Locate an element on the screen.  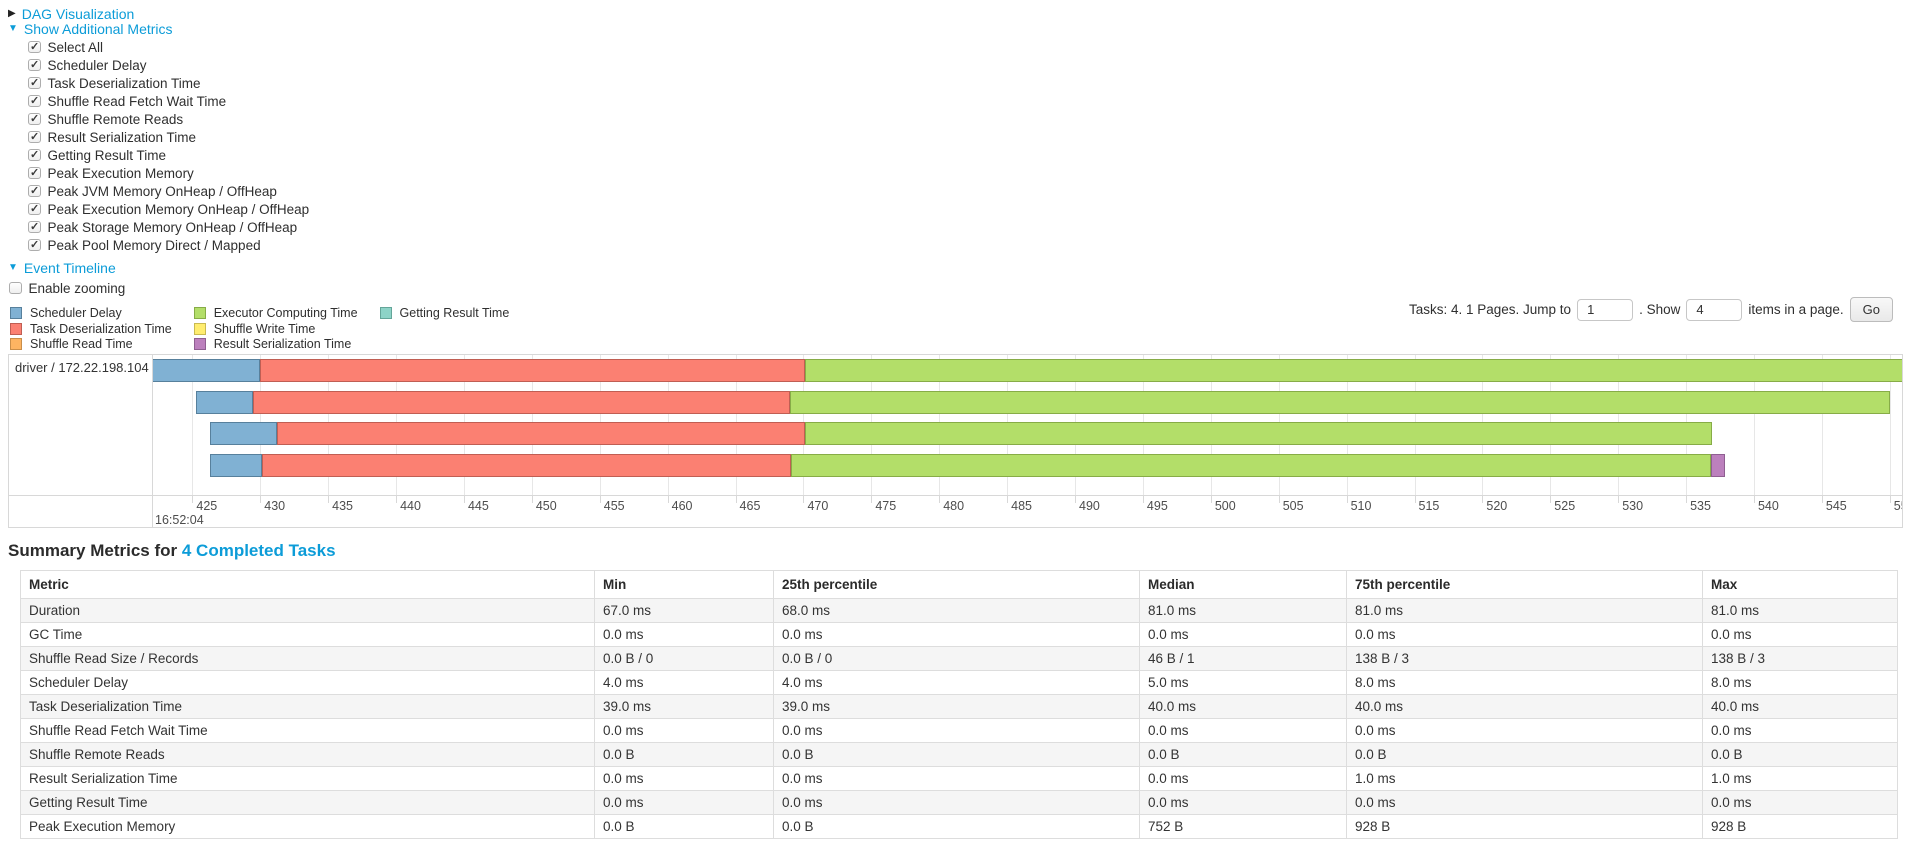
column-header: 25th percentile is located at coordinates (956, 584).